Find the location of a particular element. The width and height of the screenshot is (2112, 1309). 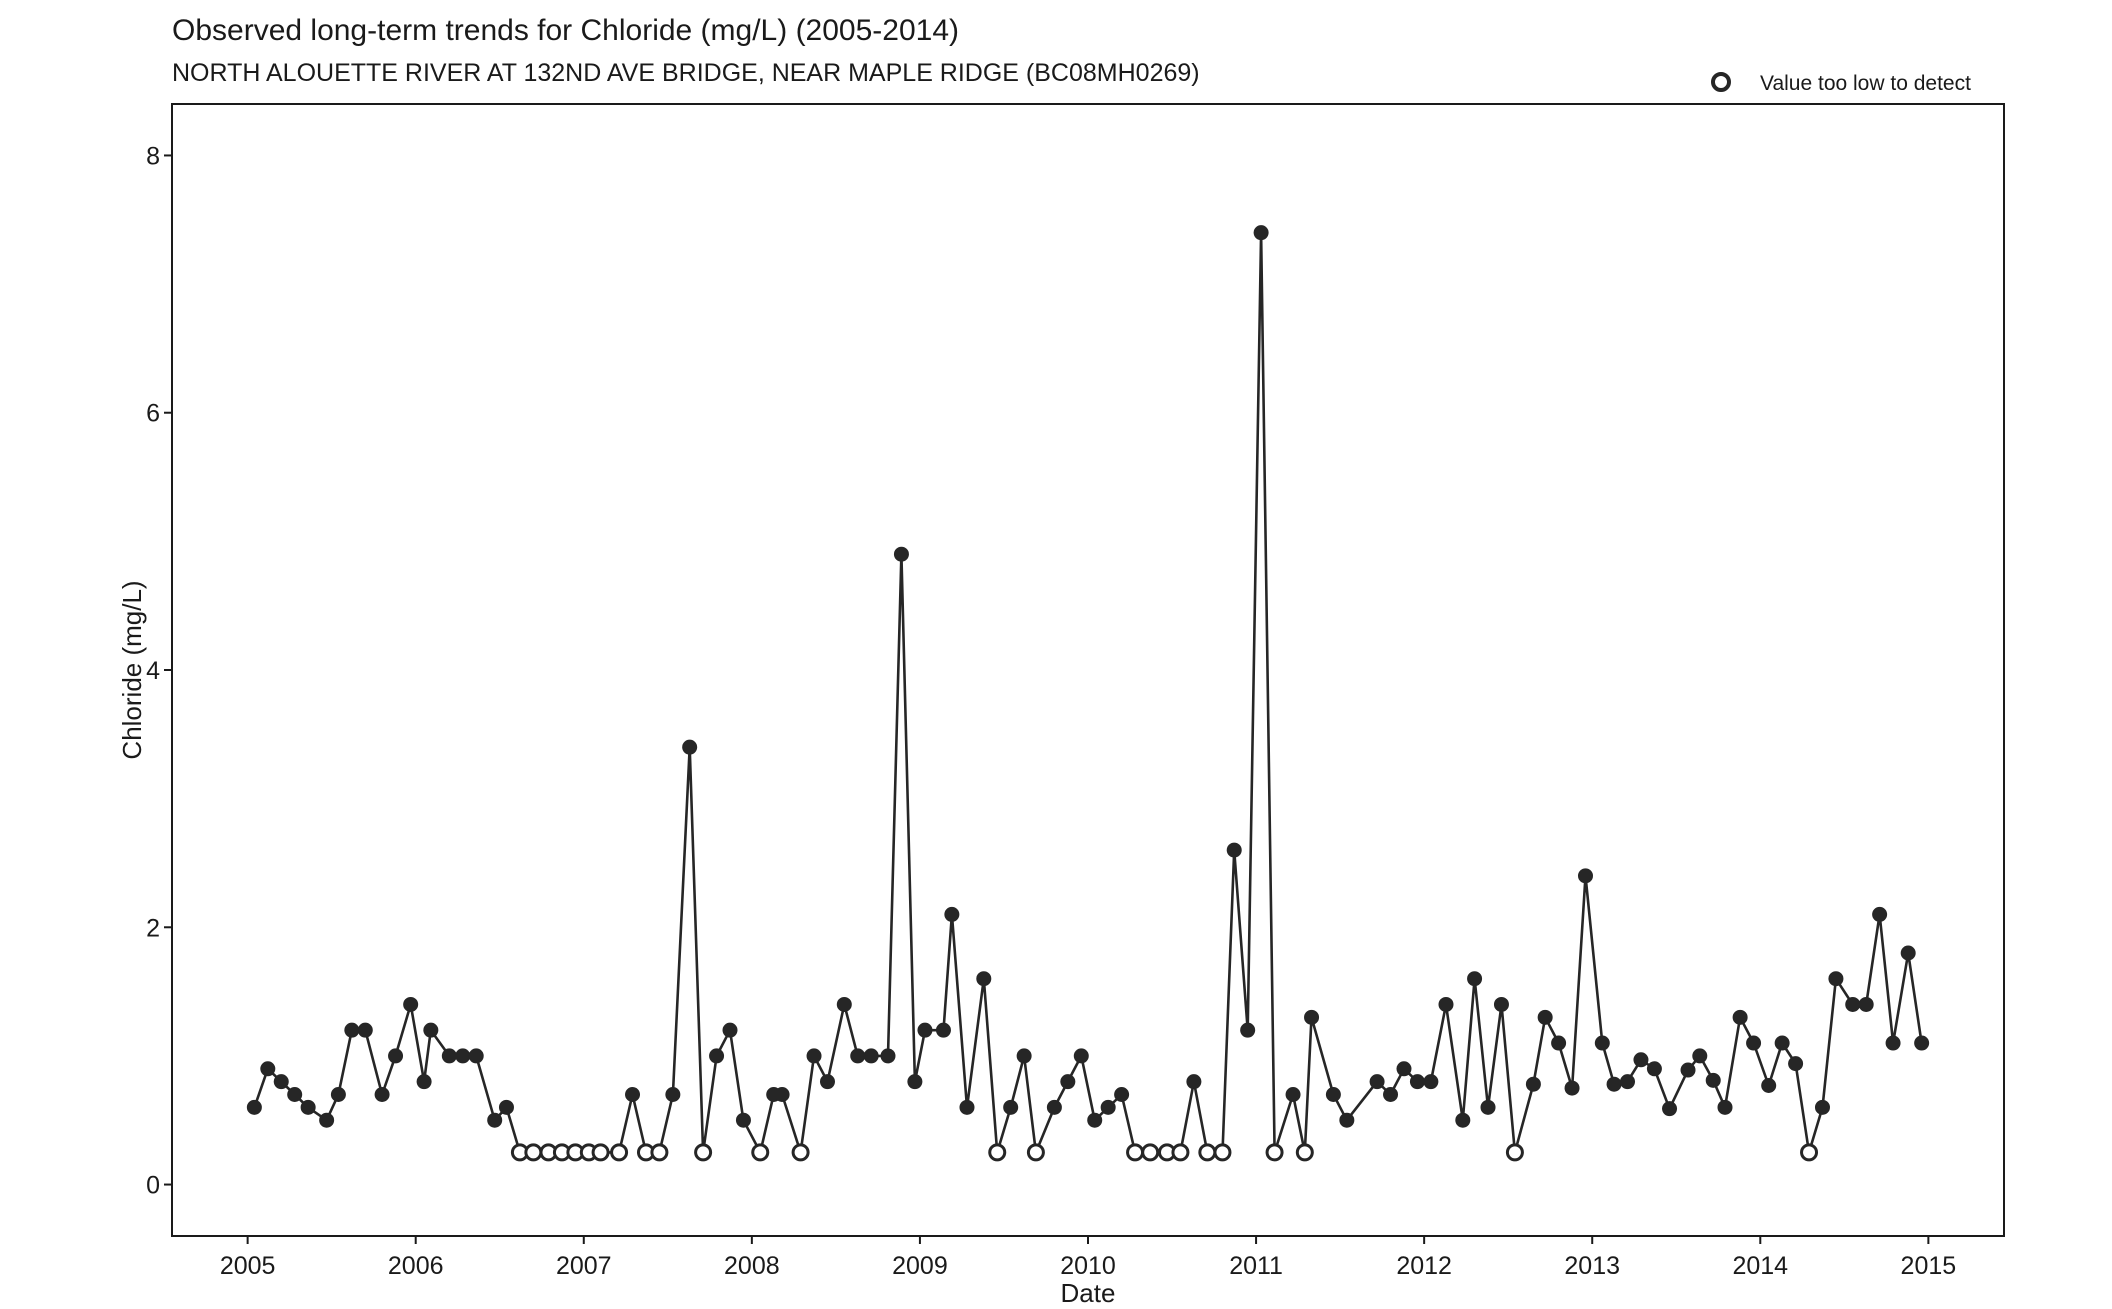

y-axis: 0 2 4 6 8 is located at coordinates (159, 671).